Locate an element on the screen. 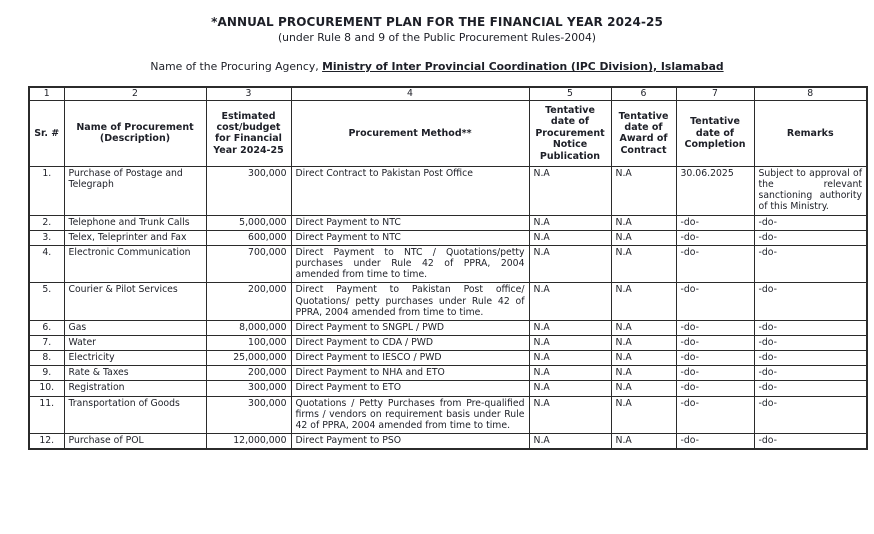 This screenshot has width=874, height=534. column-number-1: 1 is located at coordinates (46, 93).